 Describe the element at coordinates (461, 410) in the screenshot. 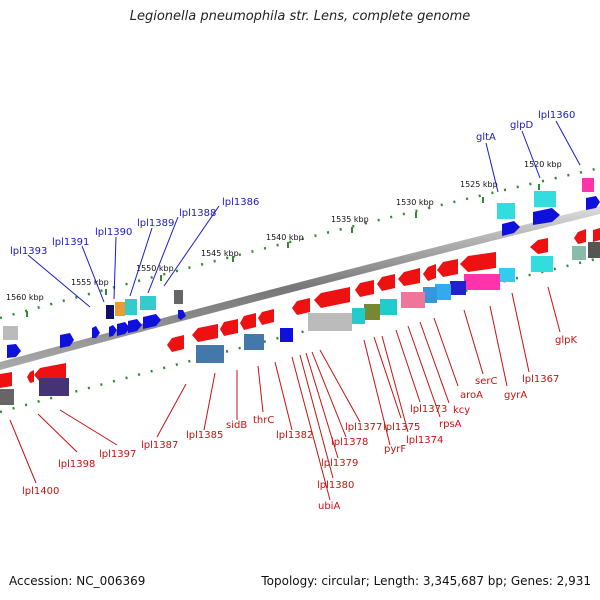

I see `gene-label: kcy` at that location.